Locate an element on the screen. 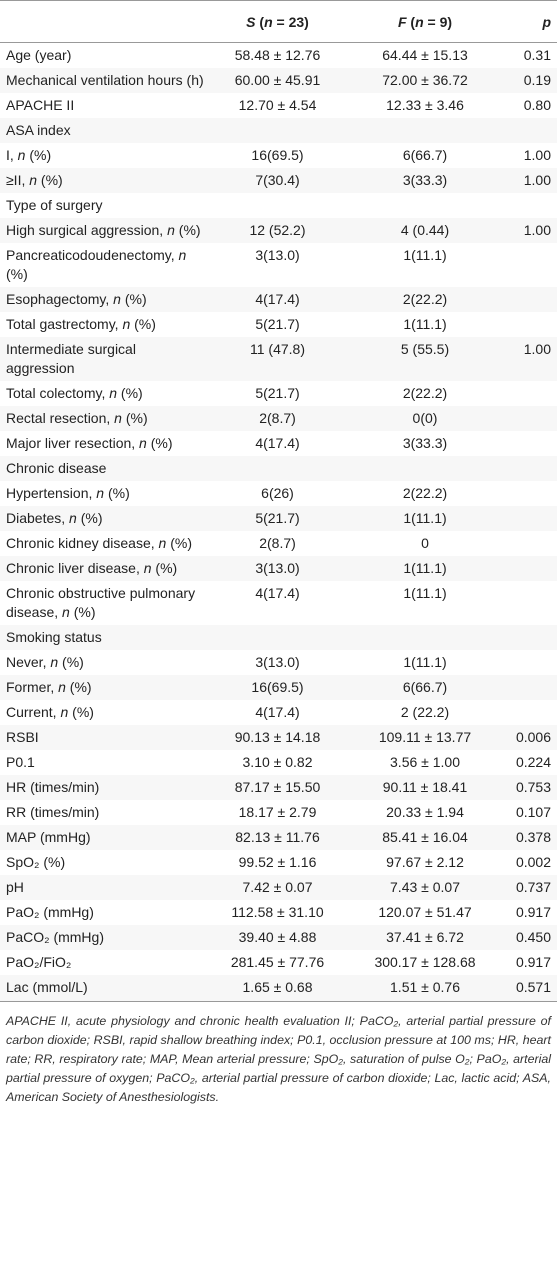  row-label: Pancreaticodoudenectomy, n (%) is located at coordinates (96, 264).